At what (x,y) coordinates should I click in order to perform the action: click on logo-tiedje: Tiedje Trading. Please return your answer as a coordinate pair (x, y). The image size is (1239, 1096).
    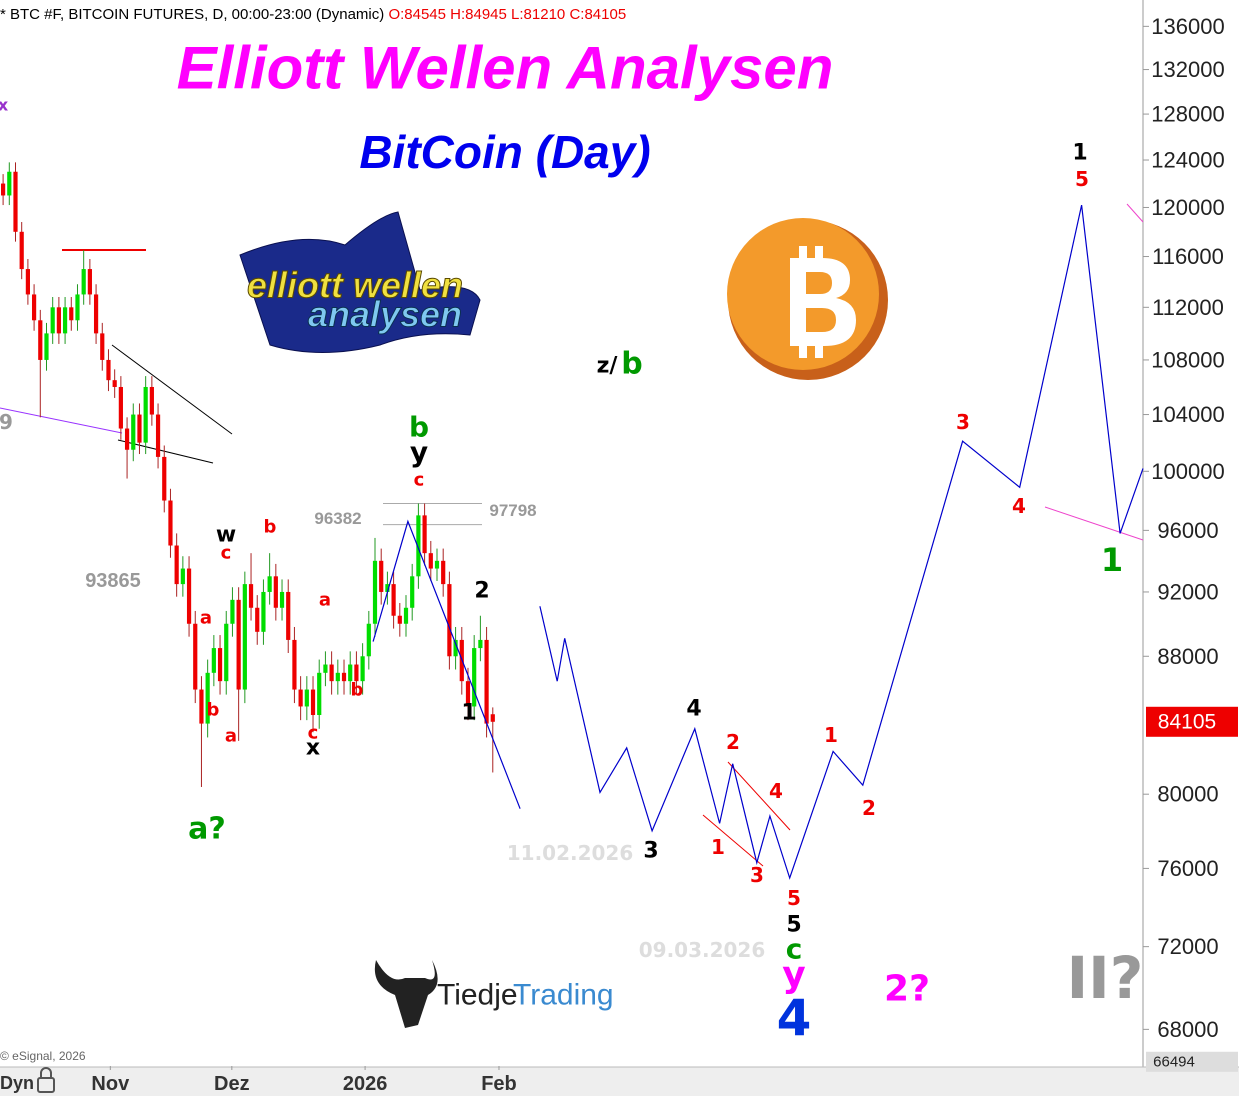
    Looking at the image, I should click on (494, 994).